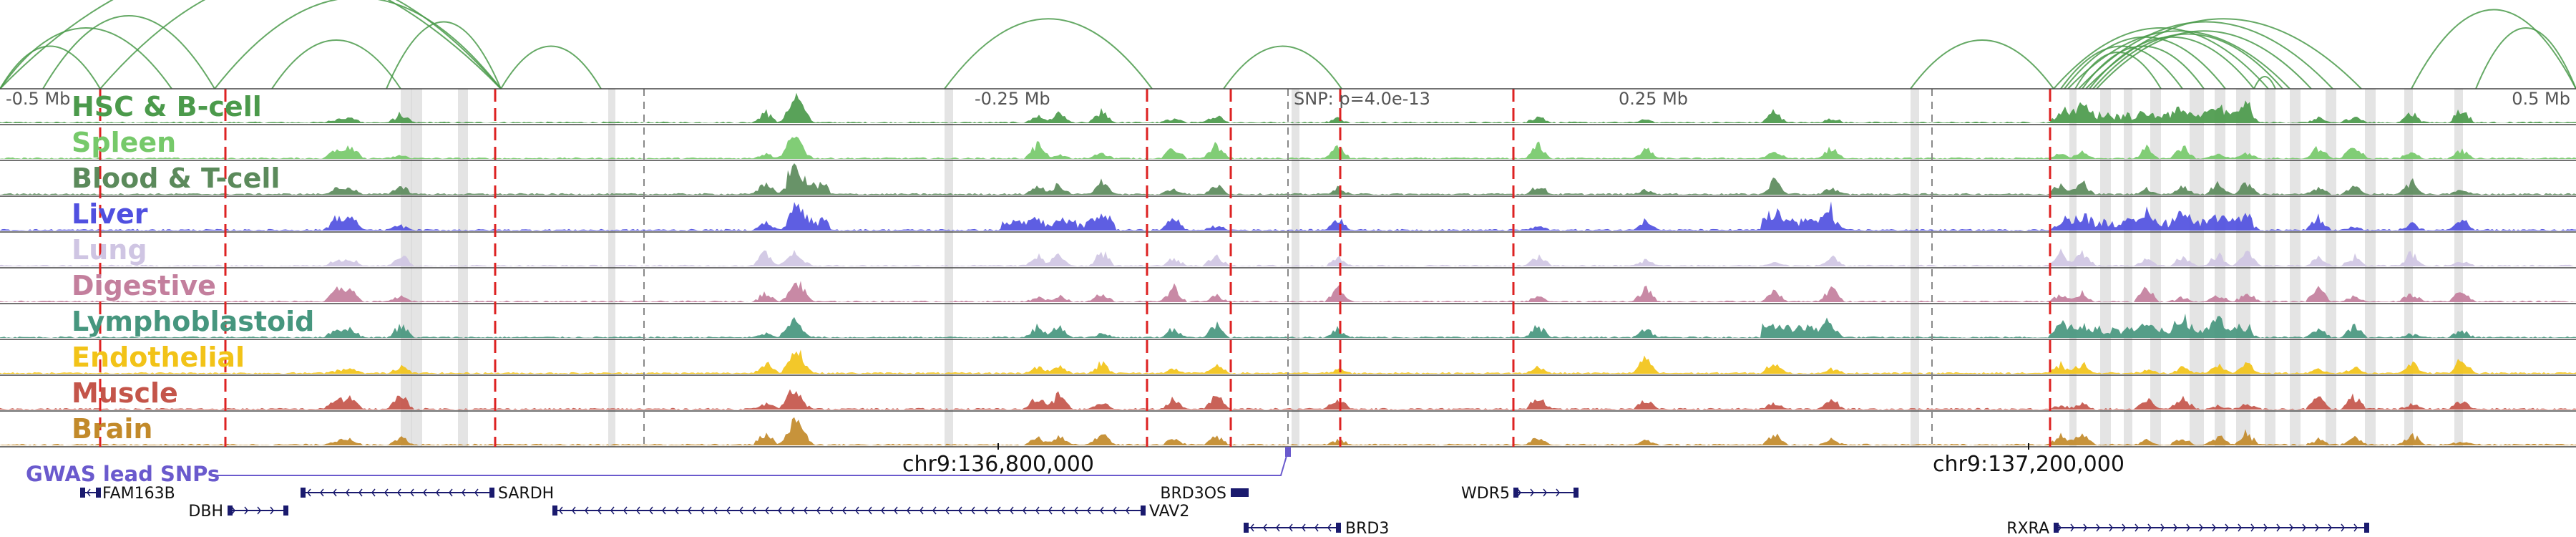  What do you see at coordinates (38, 99) in the screenshot?
I see `ruler-tick-label: -0.5 Mb` at bounding box center [38, 99].